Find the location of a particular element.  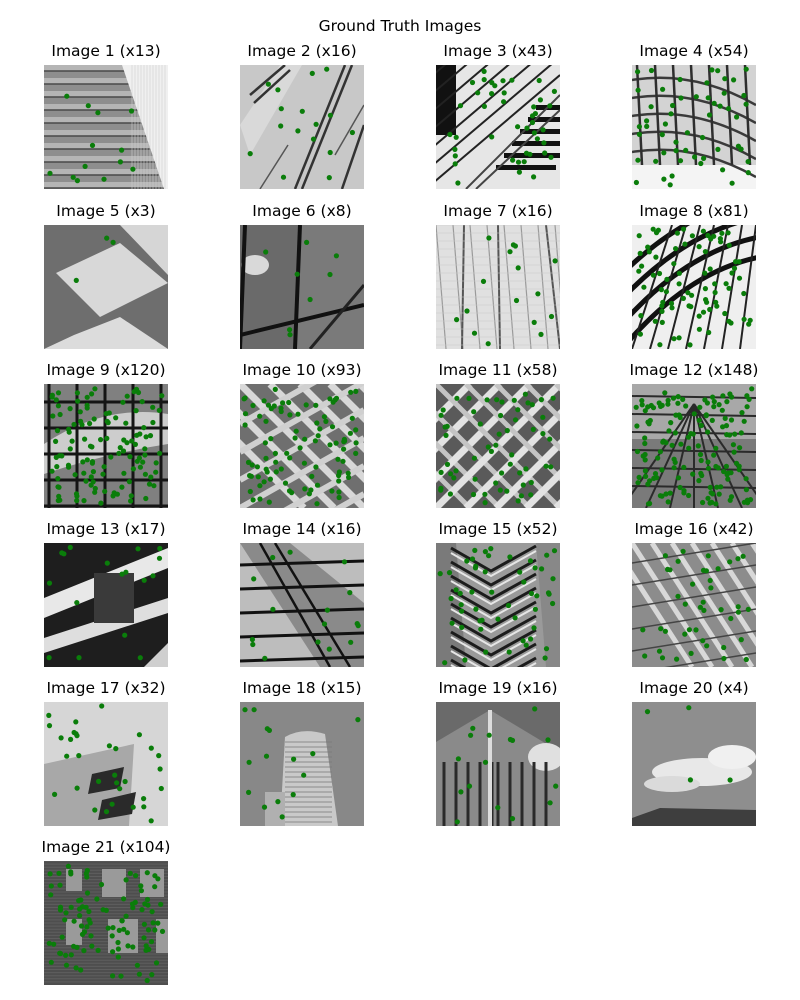

panel-title: Image 9 (x120) is located at coordinates (106, 370).